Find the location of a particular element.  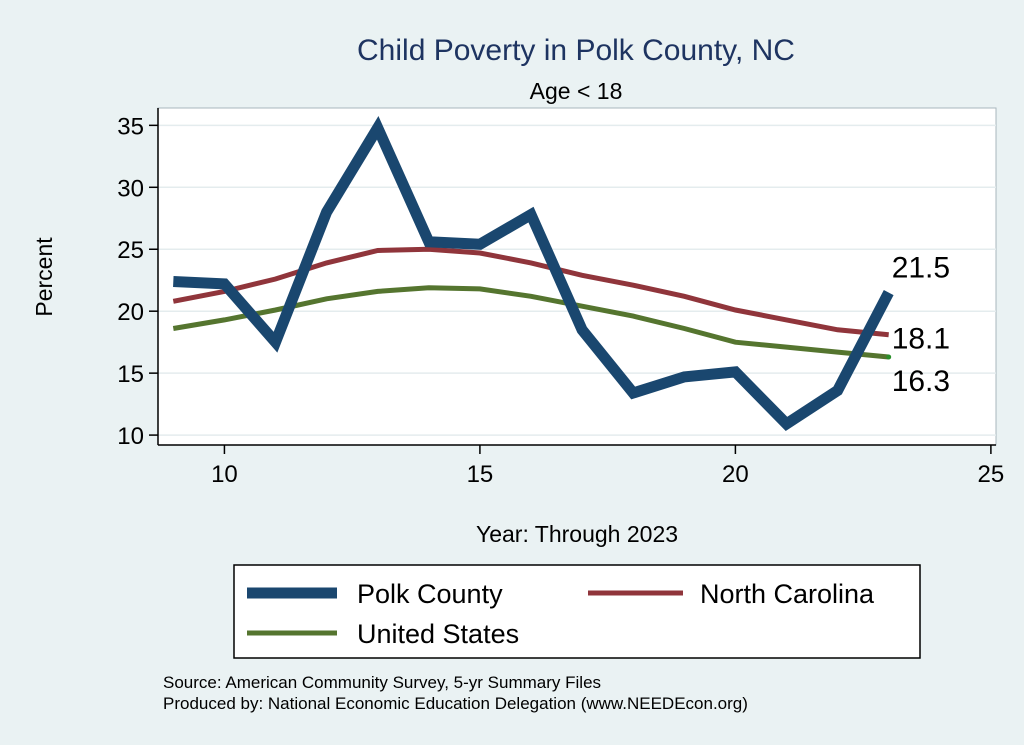

y-tick-label-35: 35 is located at coordinates (130, 126).